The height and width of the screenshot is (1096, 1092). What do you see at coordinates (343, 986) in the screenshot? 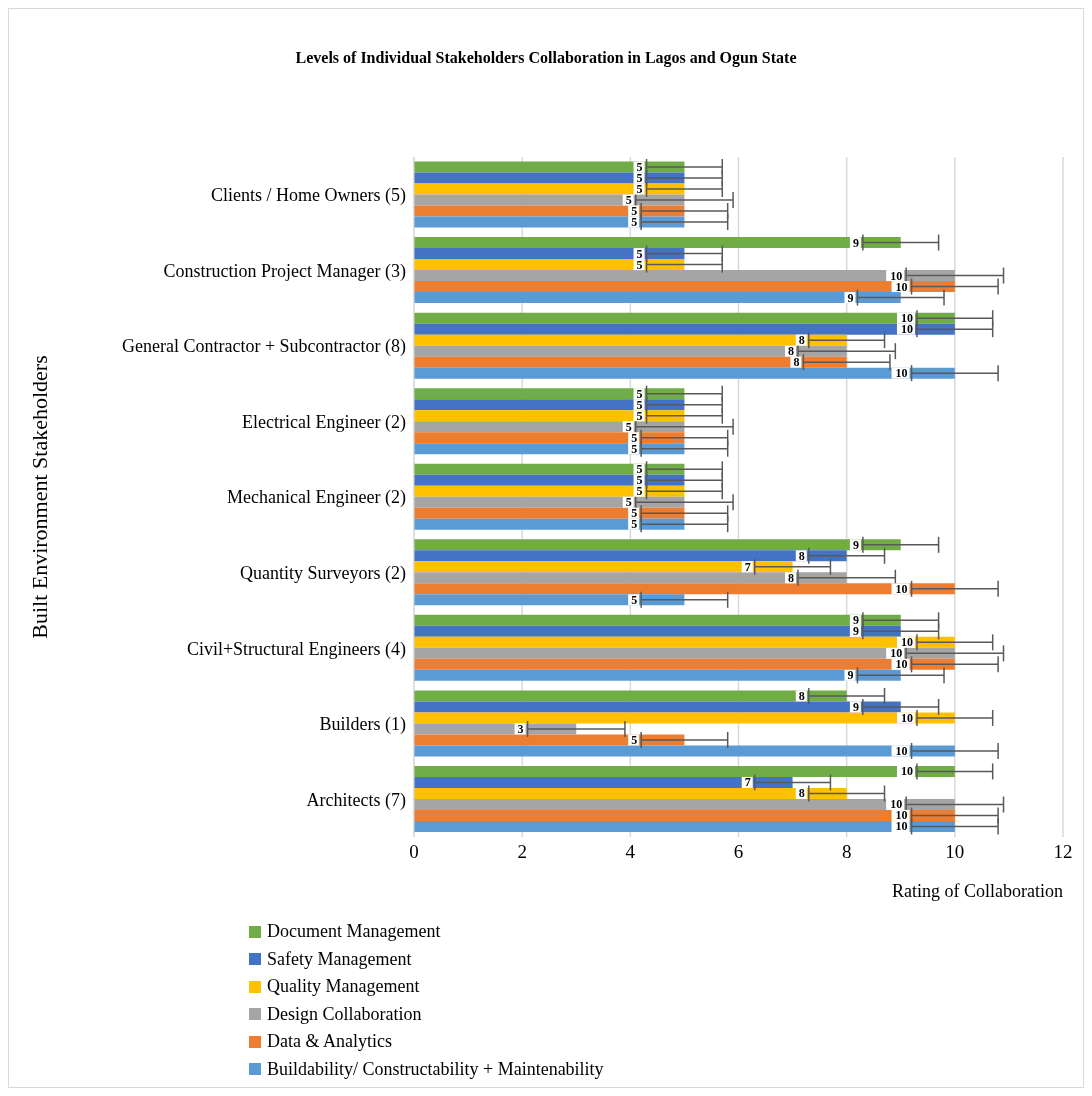
I see `legend-label: Quality Management` at bounding box center [343, 986].